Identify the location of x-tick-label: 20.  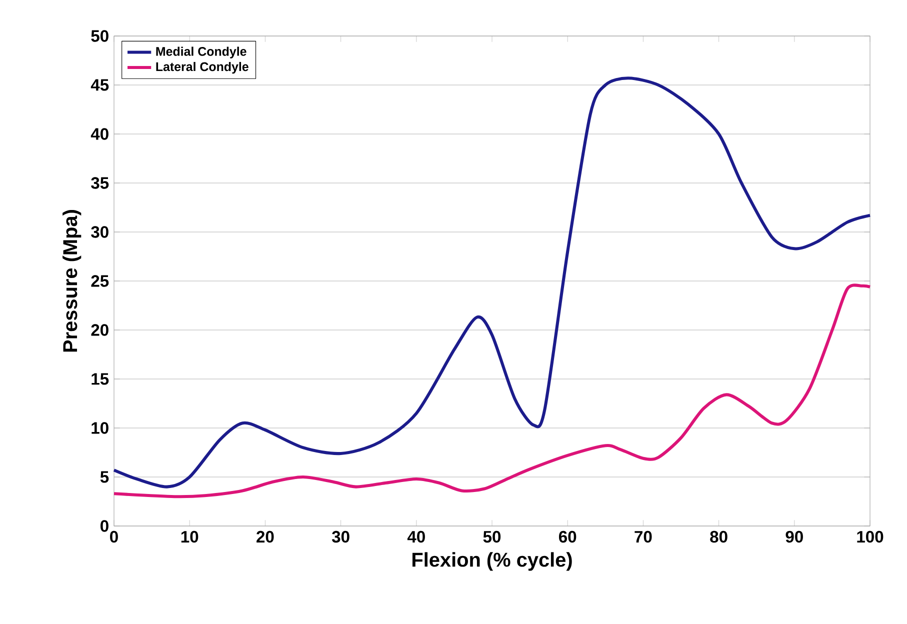
(265, 536).